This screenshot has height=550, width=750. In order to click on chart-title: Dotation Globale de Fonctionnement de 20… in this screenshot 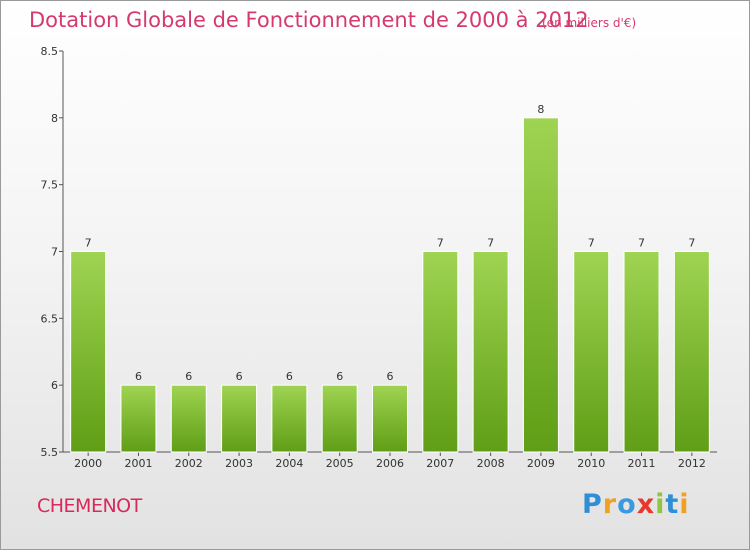, I will do `click(309, 20)`.